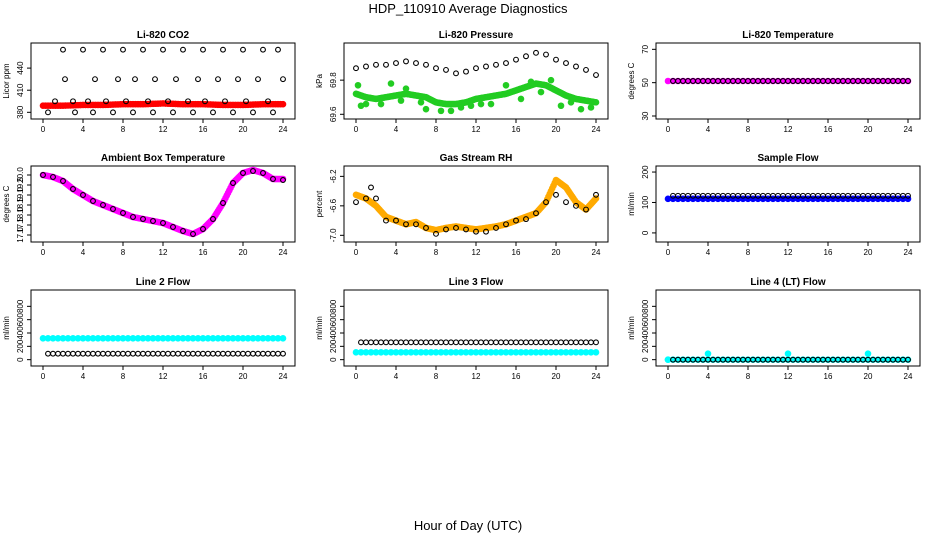  What do you see at coordinates (476, 210) in the screenshot?
I see `series-rh-open-` at bounding box center [476, 210].